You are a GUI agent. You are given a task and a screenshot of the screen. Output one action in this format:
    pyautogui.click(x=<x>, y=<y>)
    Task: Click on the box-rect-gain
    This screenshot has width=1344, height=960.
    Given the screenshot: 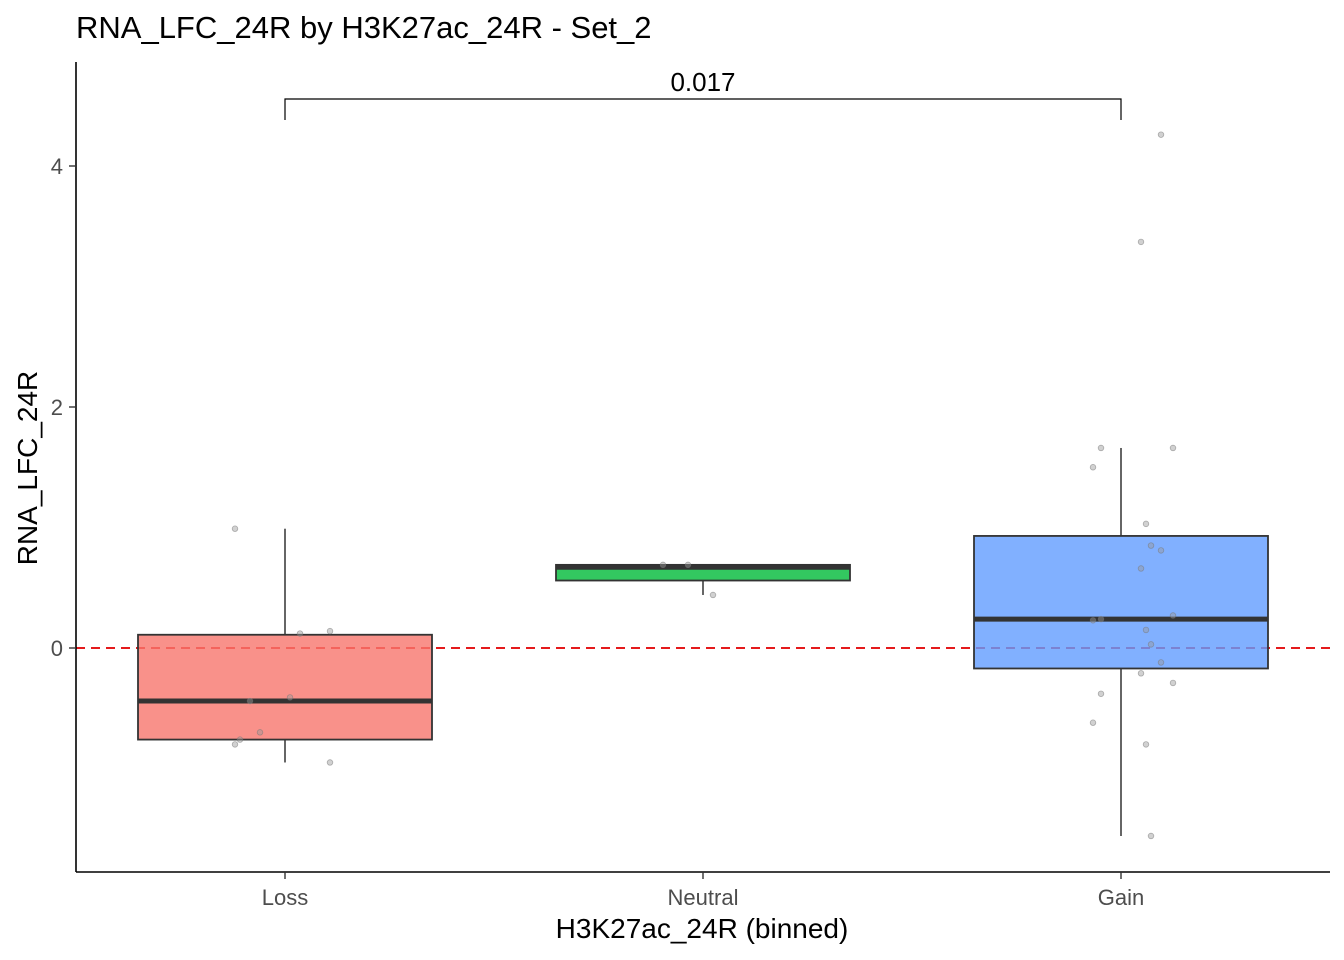 What is the action you would take?
    pyautogui.click(x=1121, y=602)
    